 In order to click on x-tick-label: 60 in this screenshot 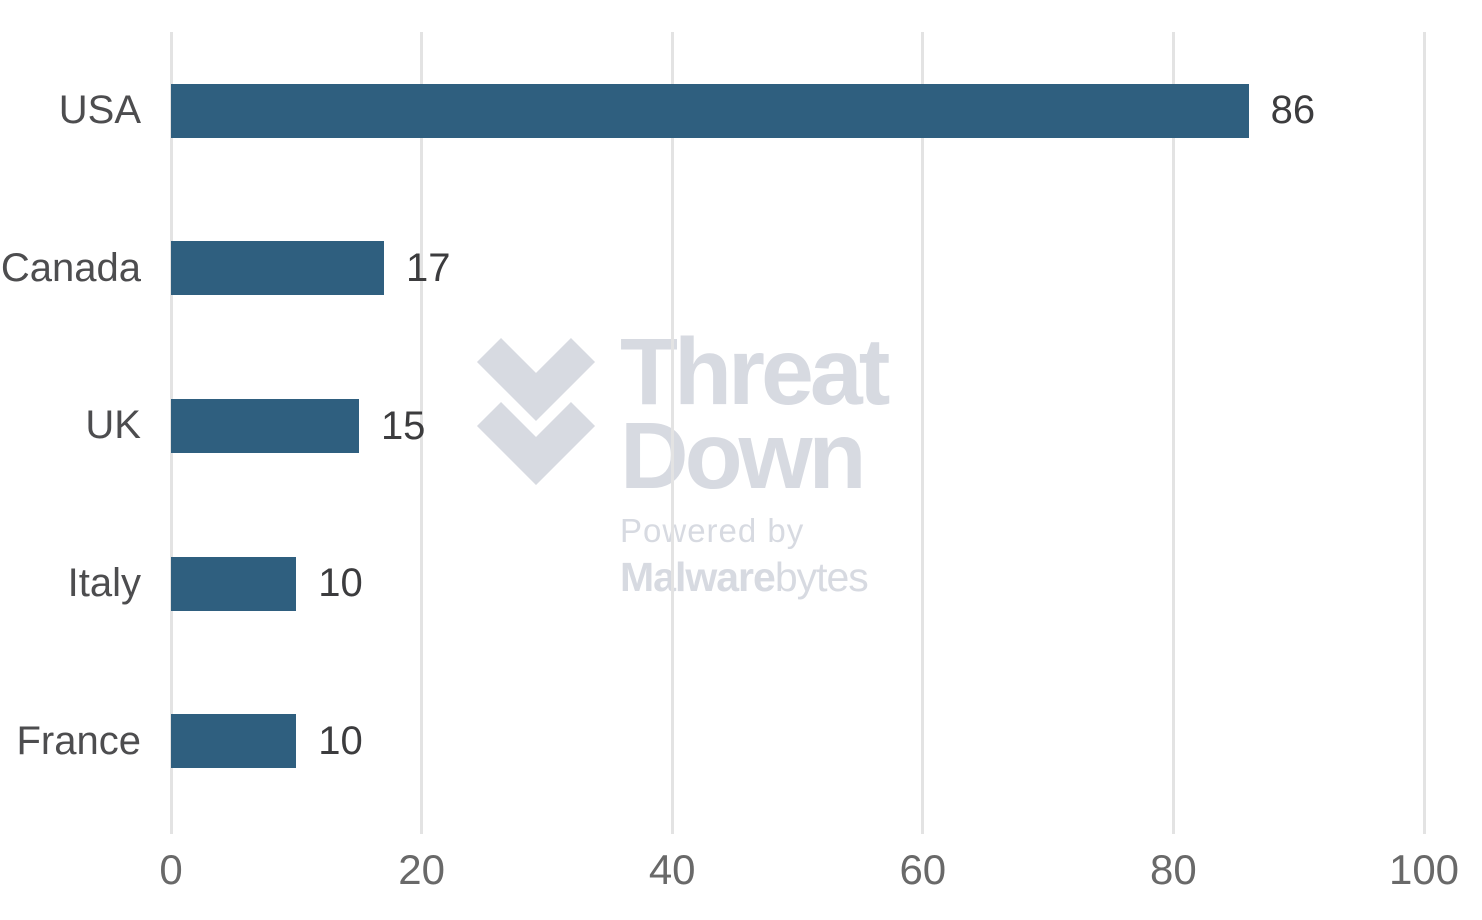, I will do `click(923, 869)`.